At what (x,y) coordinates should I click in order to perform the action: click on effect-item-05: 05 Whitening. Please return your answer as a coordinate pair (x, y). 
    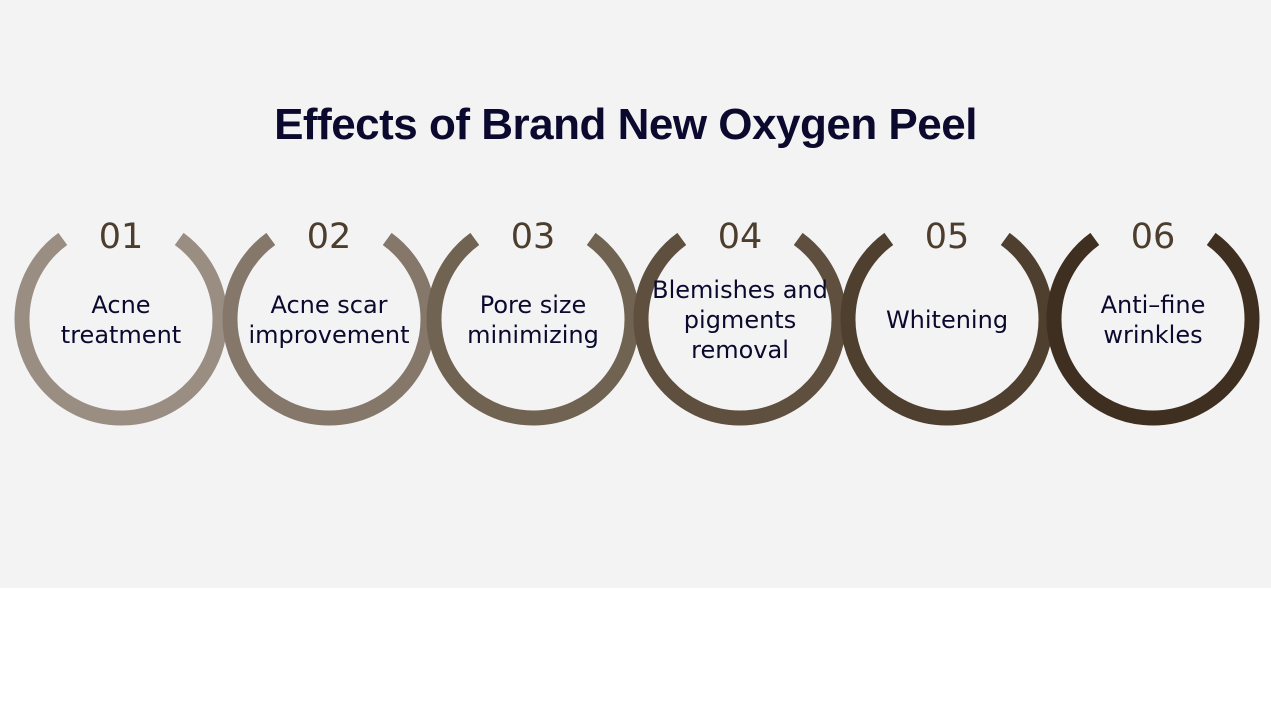
    Looking at the image, I should click on (947, 315).